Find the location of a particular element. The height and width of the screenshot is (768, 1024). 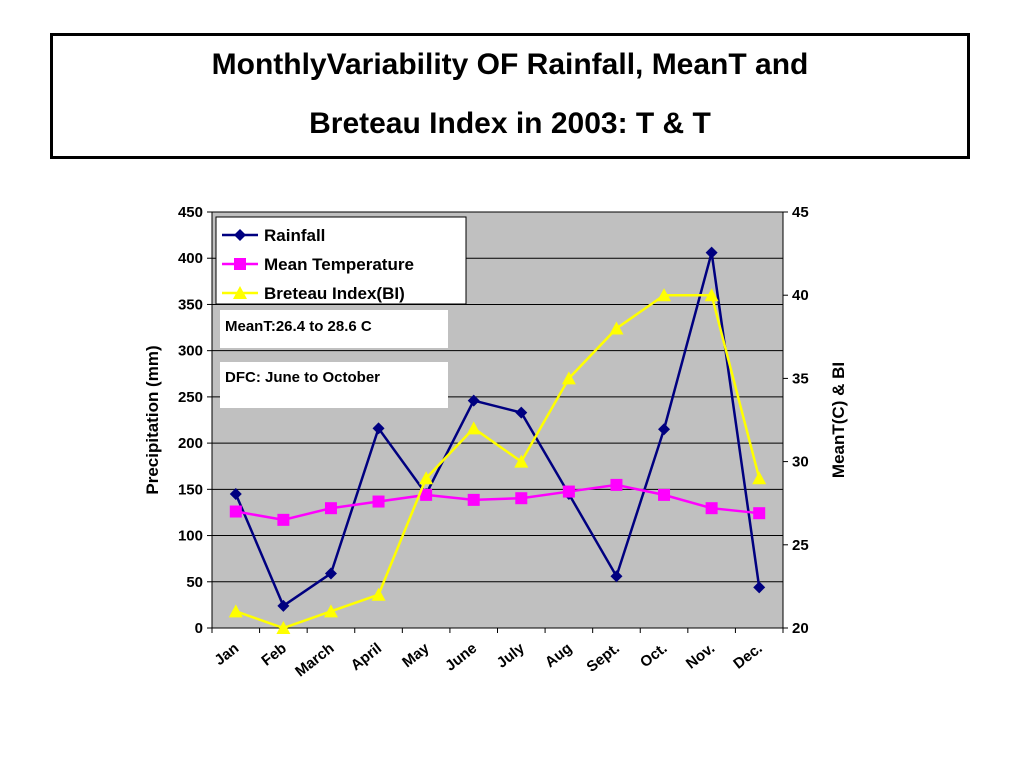

y-tick-label: 50 is located at coordinates (194, 582).